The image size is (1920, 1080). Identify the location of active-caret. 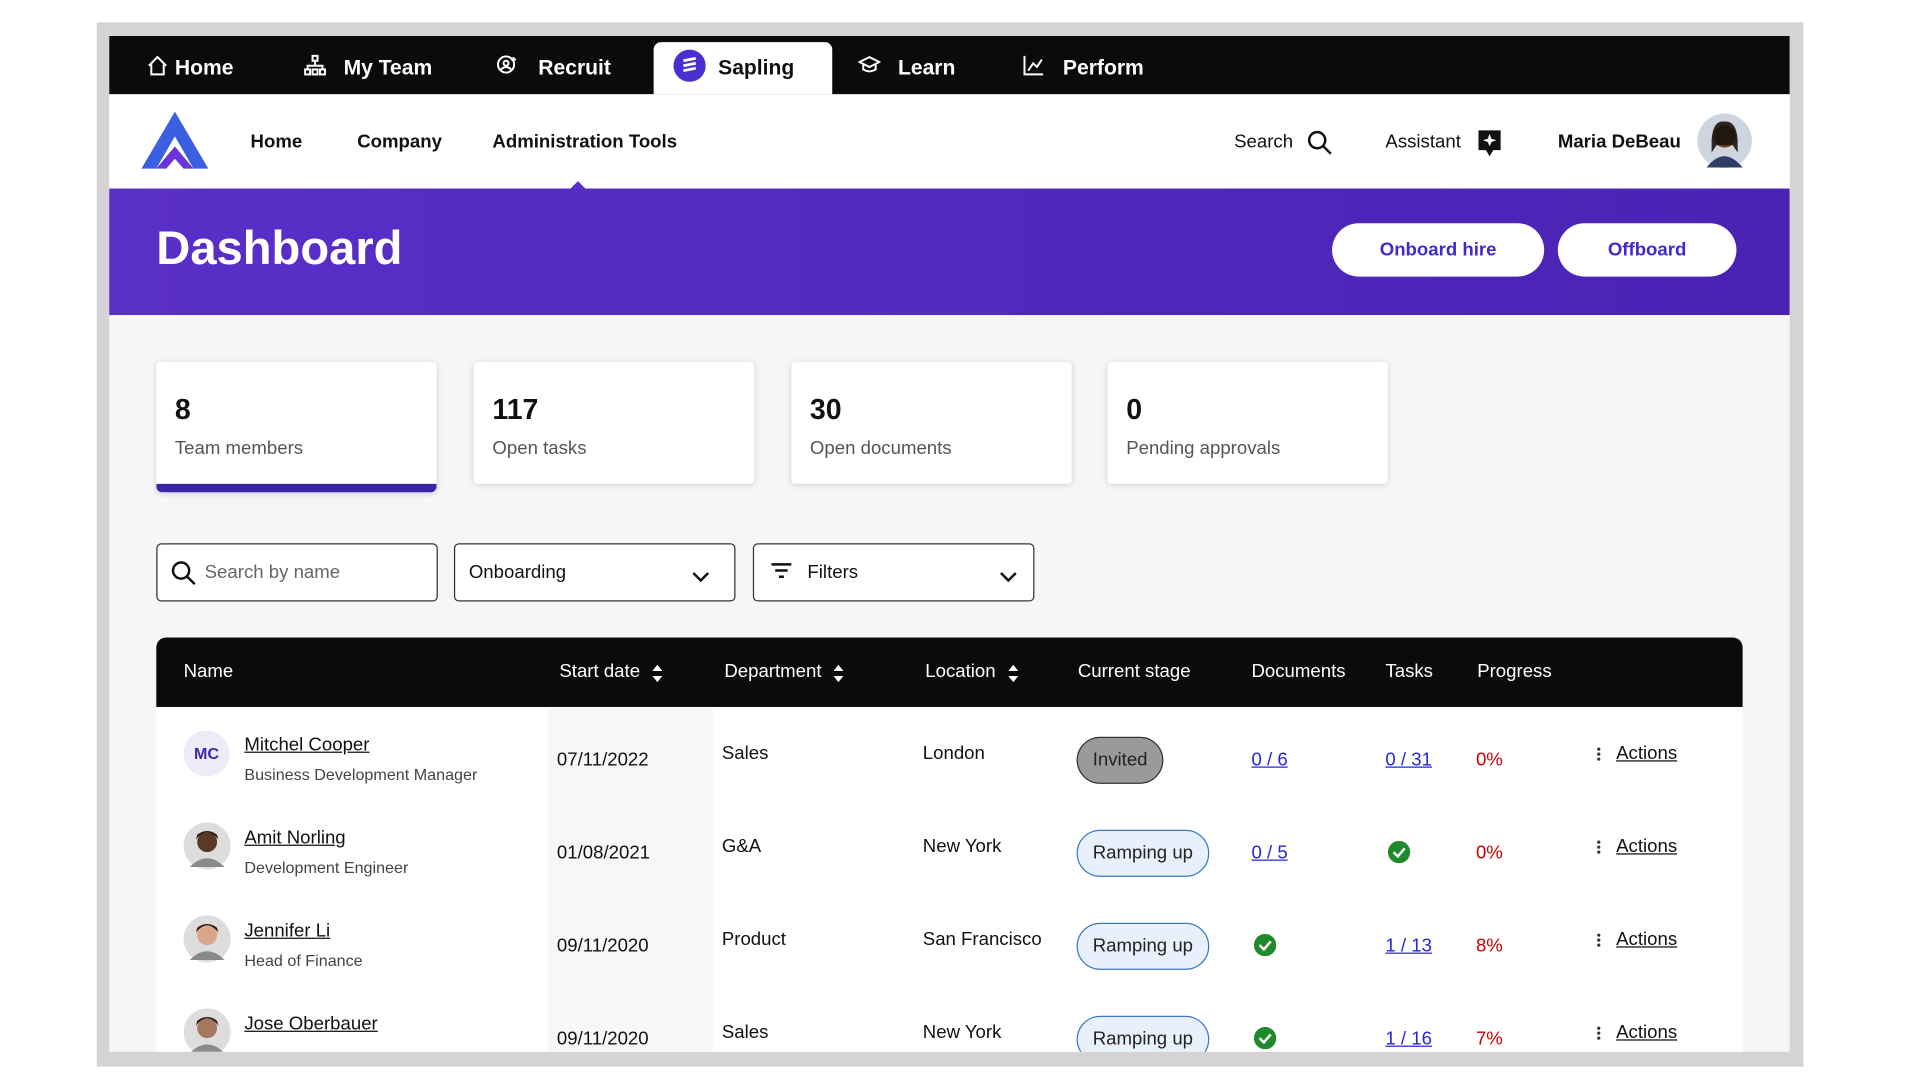
(578, 185).